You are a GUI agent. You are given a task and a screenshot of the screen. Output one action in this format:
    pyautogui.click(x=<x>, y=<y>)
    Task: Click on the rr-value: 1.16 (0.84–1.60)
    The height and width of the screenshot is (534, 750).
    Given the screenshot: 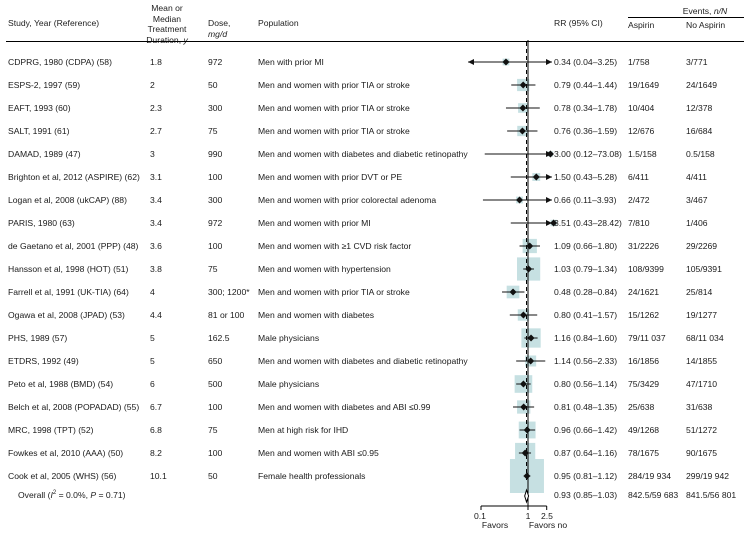 What is the action you would take?
    pyautogui.click(x=586, y=338)
    